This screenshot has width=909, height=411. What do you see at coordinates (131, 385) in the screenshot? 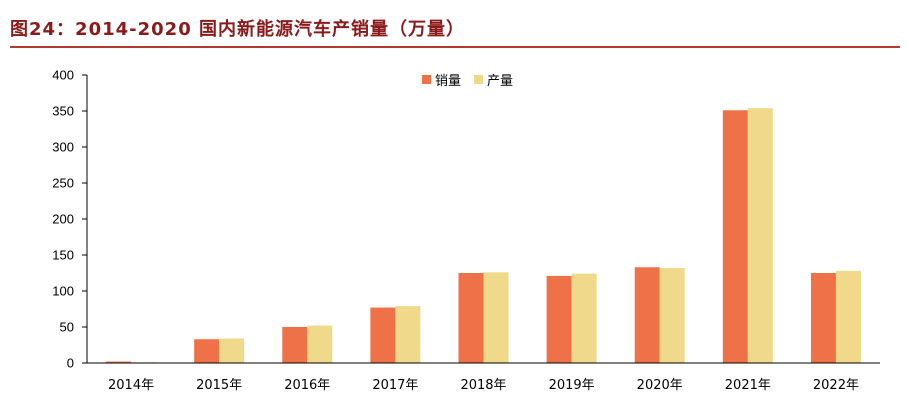
I see `x-tick-label: 2014年` at bounding box center [131, 385].